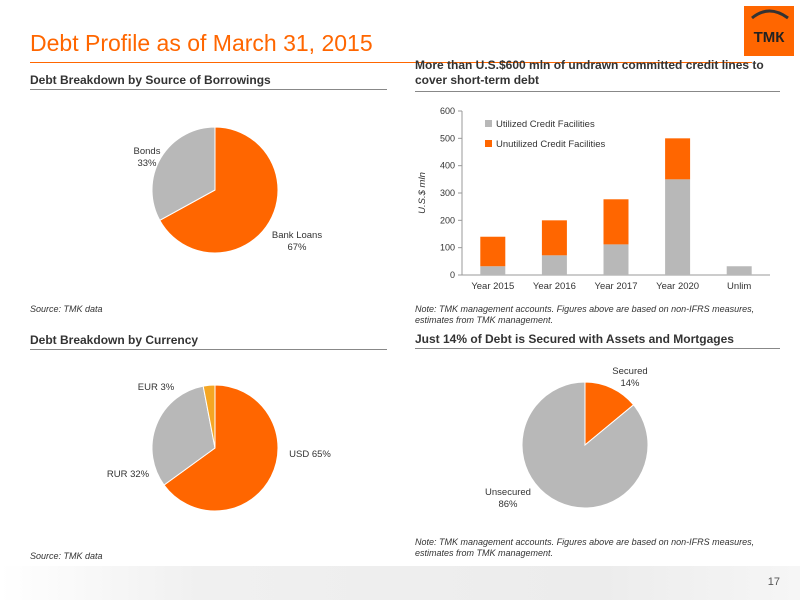  I want to click on bar-utilized-credit-facilities-unlim, so click(739, 270).